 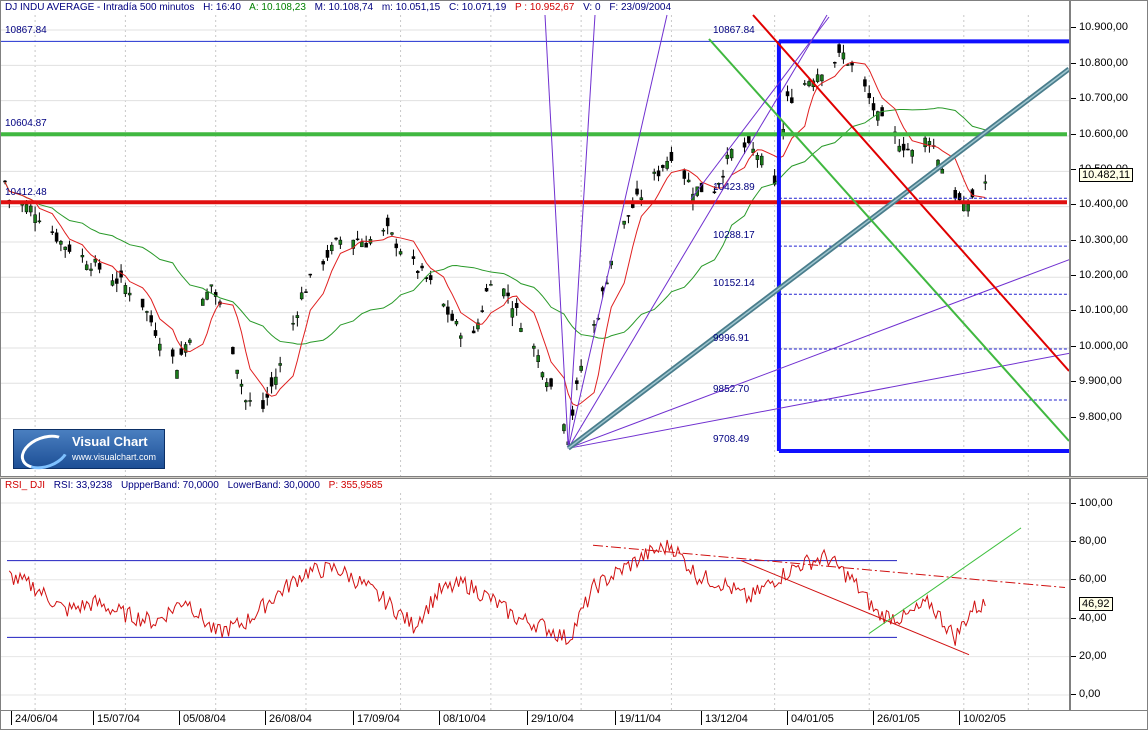 I want to click on date-tick: 24/06/04, so click(x=34, y=718).